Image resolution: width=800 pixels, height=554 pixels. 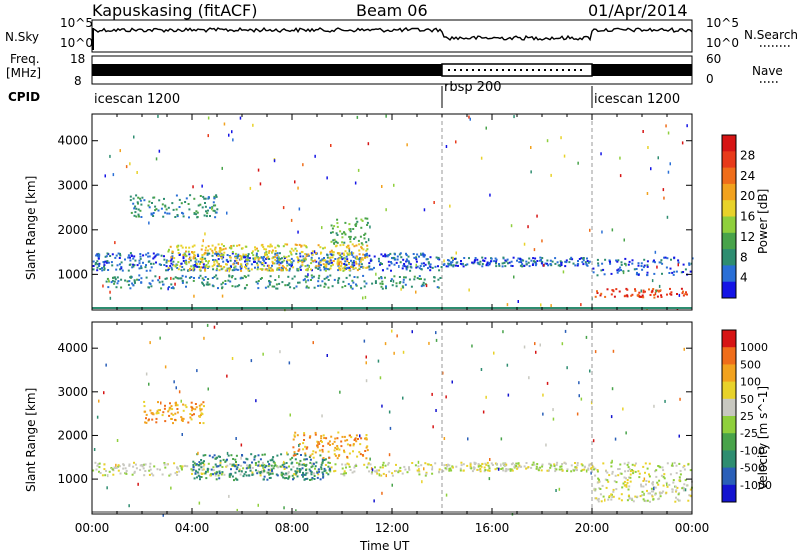 What do you see at coordinates (473, 87) in the screenshot?
I see `cpid-segment-2: rbsp 200` at bounding box center [473, 87].